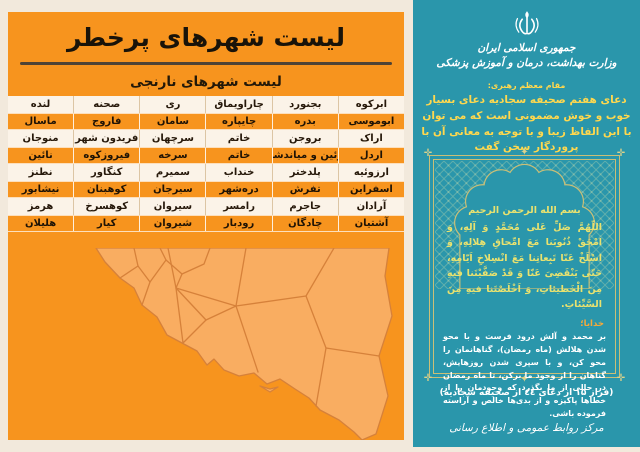 This screenshot has width=640, height=452. What do you see at coordinates (370, 223) in the screenshot?
I see `city-cell: آشتیان` at bounding box center [370, 223].